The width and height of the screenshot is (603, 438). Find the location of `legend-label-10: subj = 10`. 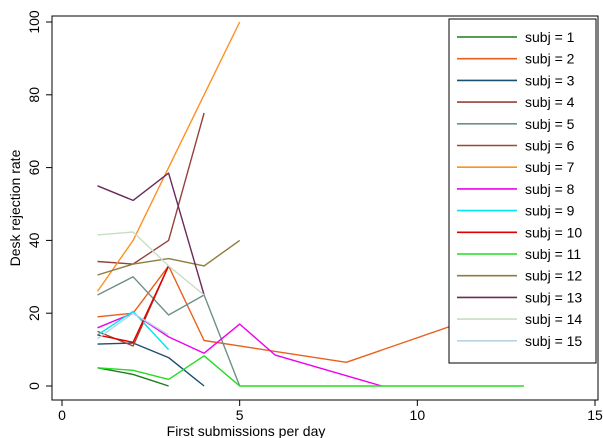

legend-label-10: subj = 10 is located at coordinates (553, 232).